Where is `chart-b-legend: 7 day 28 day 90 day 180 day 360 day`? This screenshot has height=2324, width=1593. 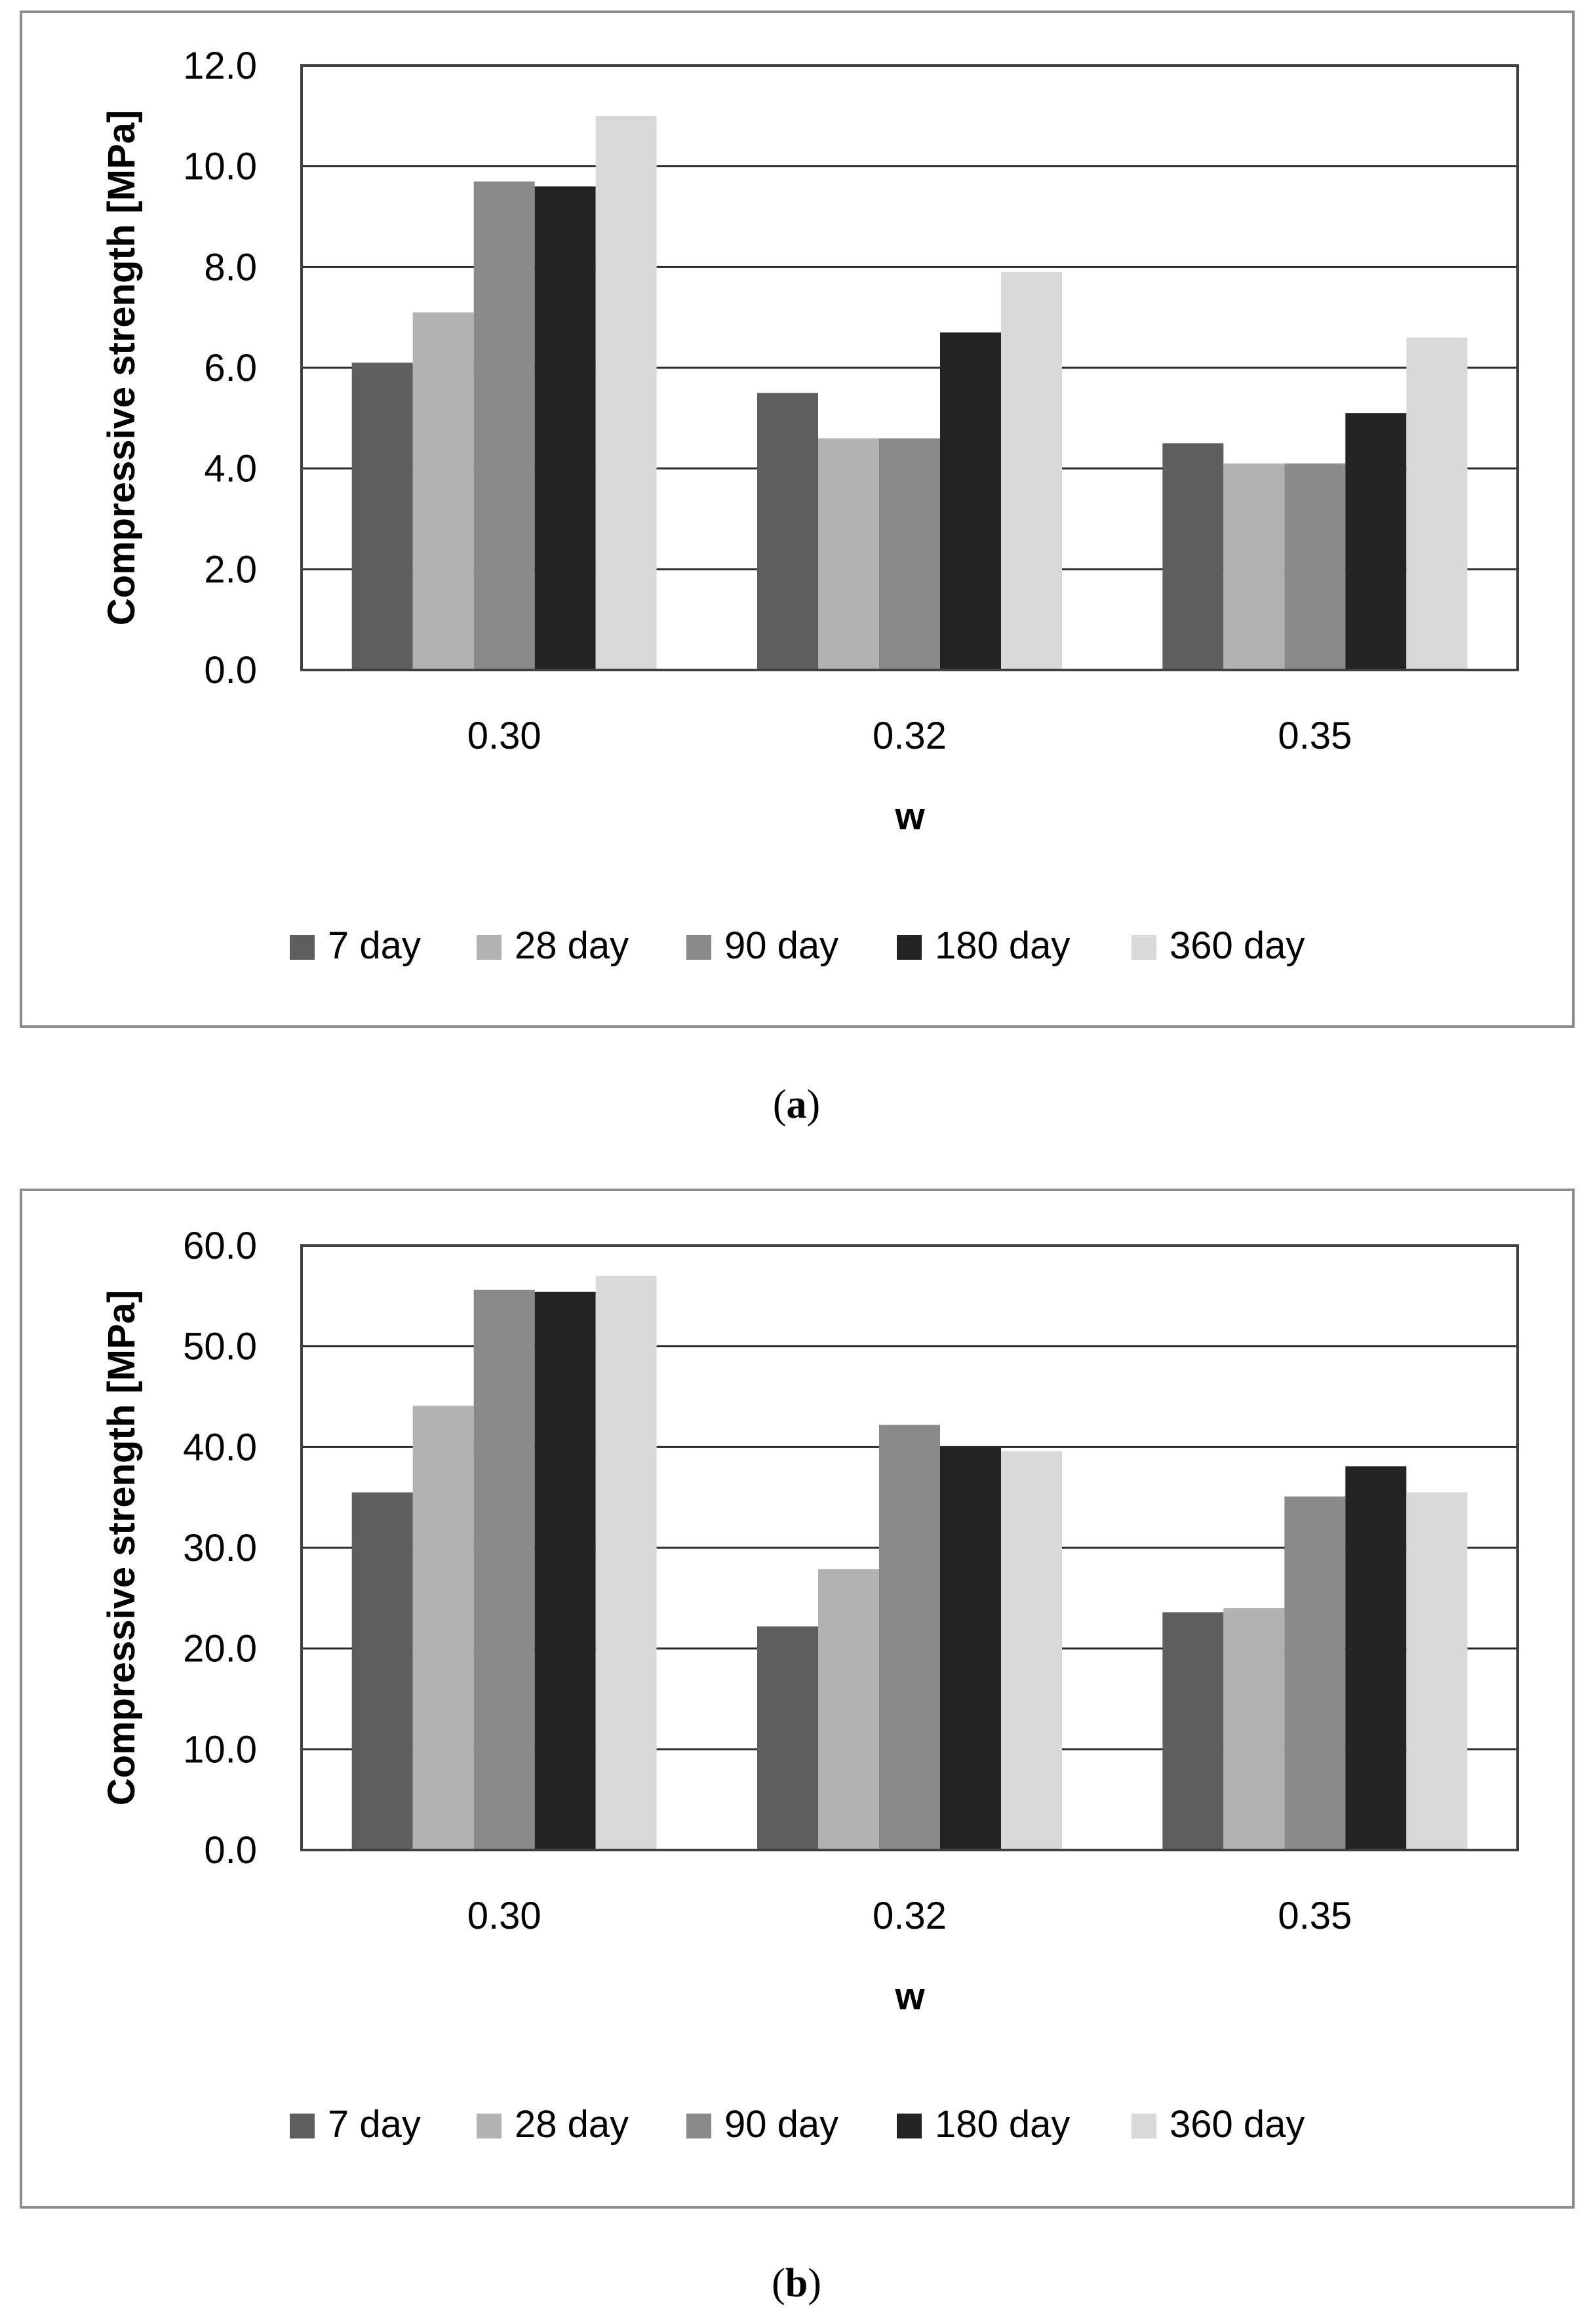 chart-b-legend: 7 day 28 day 90 day 180 day 360 day is located at coordinates (797, 2124).